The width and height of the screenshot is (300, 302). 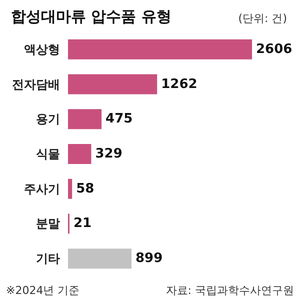 What do you see at coordinates (108, 154) in the screenshot?
I see `data-label: 329` at bounding box center [108, 154].